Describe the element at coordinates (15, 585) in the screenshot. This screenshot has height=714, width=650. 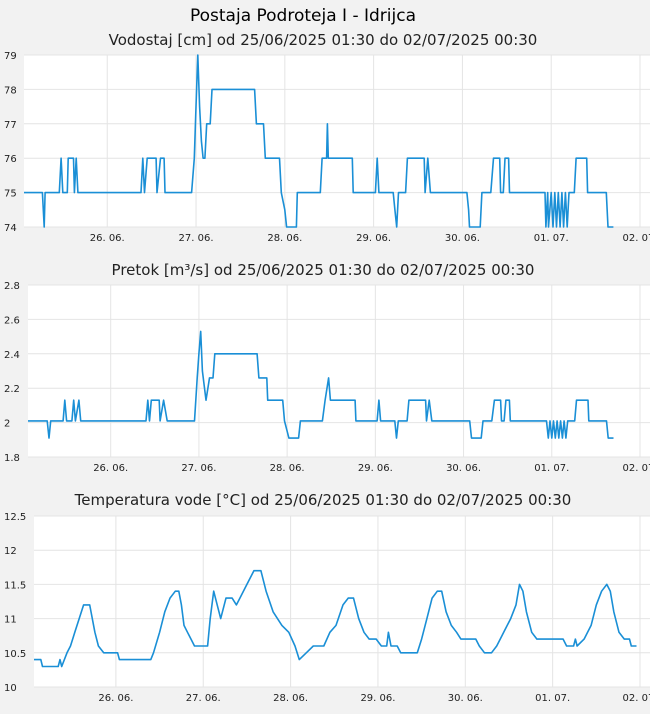
I see `y-tick-label: 11.5` at that location.